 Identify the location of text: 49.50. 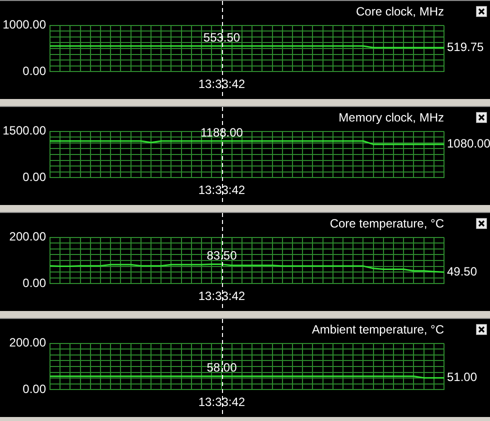
(462, 271).